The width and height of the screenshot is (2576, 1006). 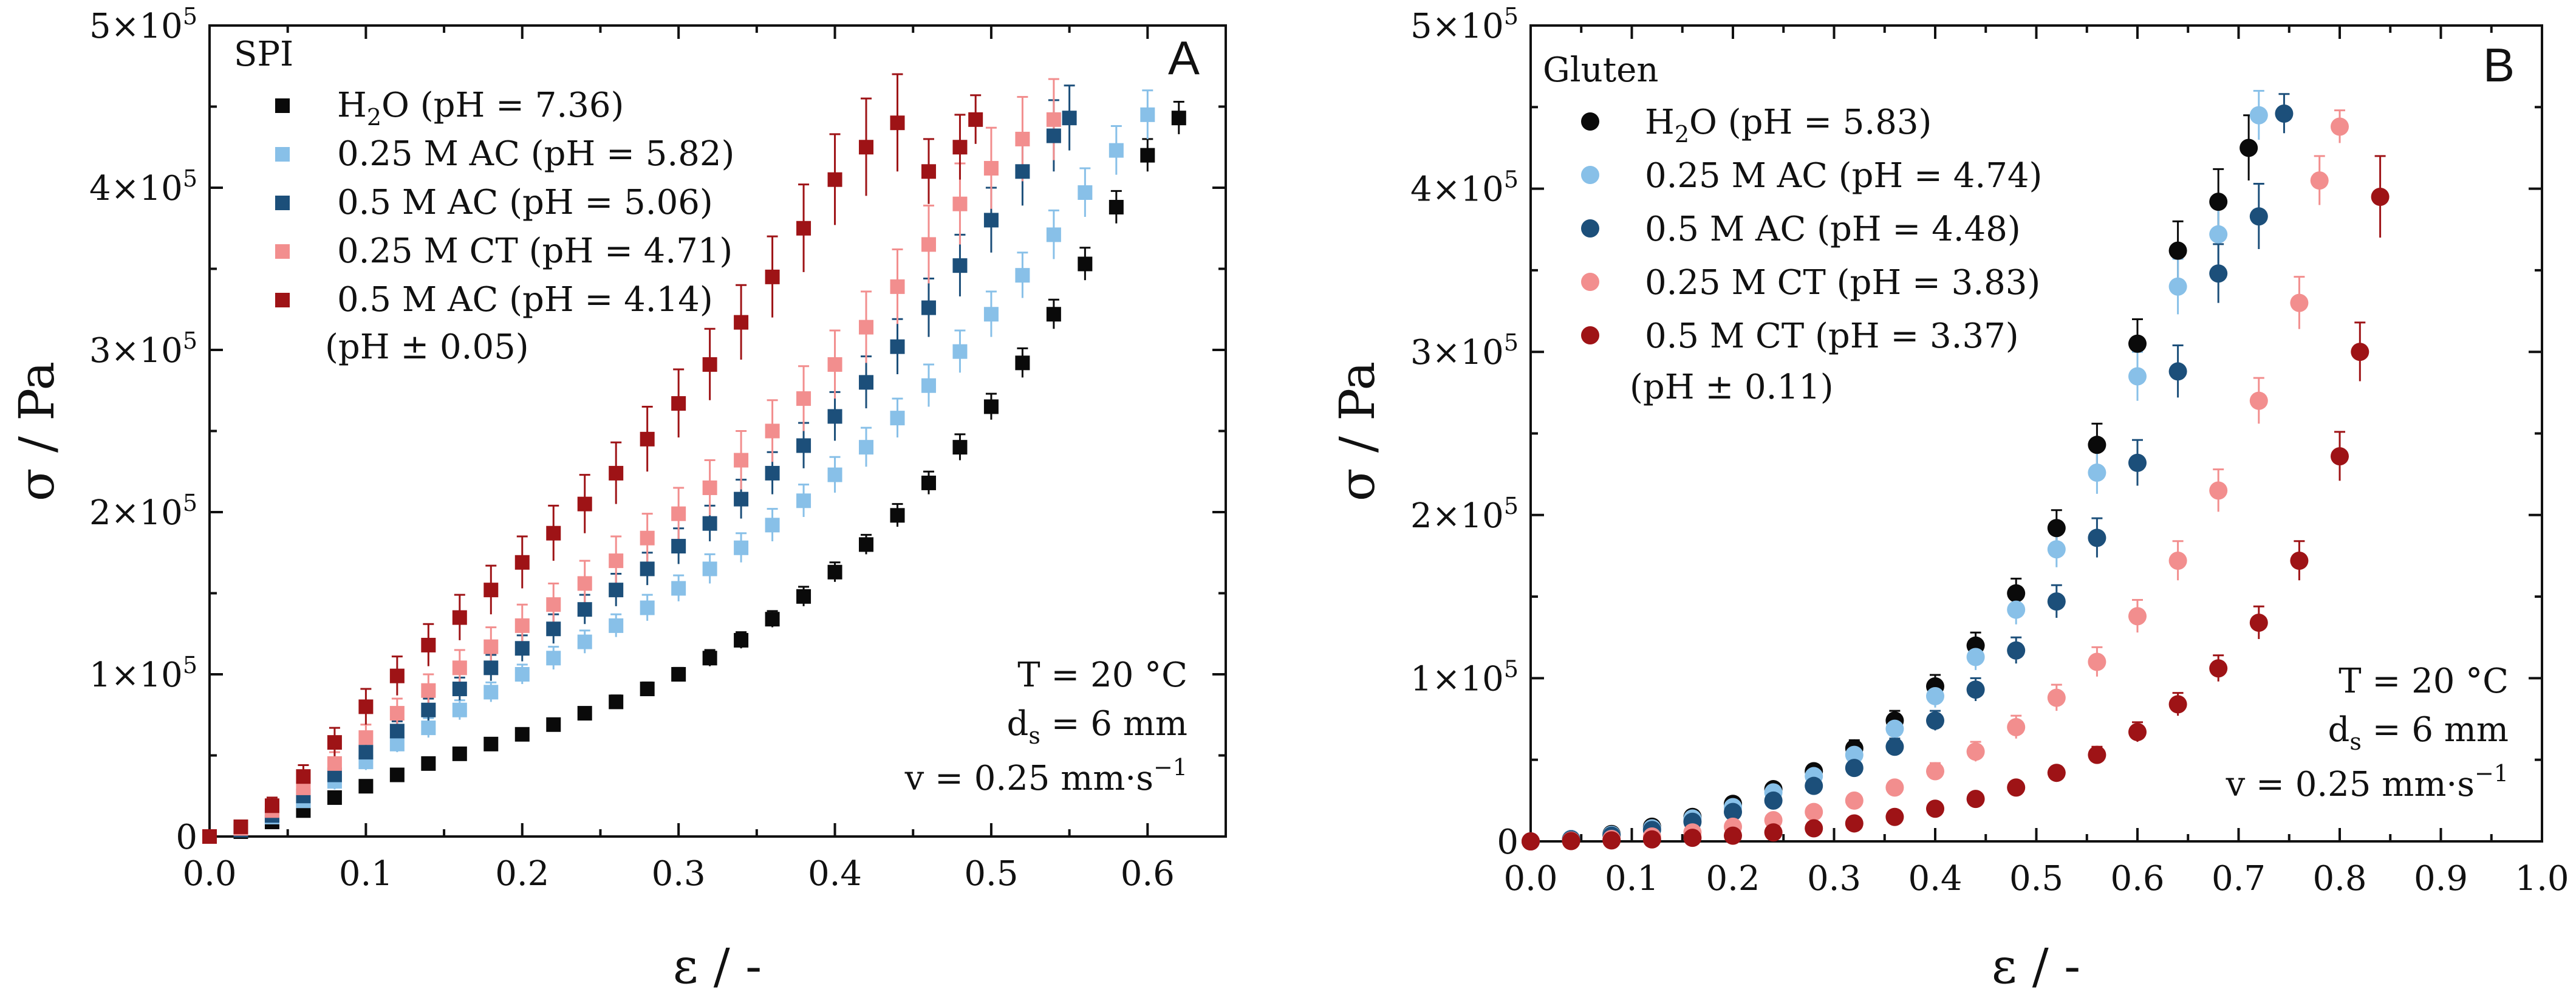 What do you see at coordinates (143, 349) in the screenshot?
I see `panel-a-ytick-label: 3×10⁵` at bounding box center [143, 349].